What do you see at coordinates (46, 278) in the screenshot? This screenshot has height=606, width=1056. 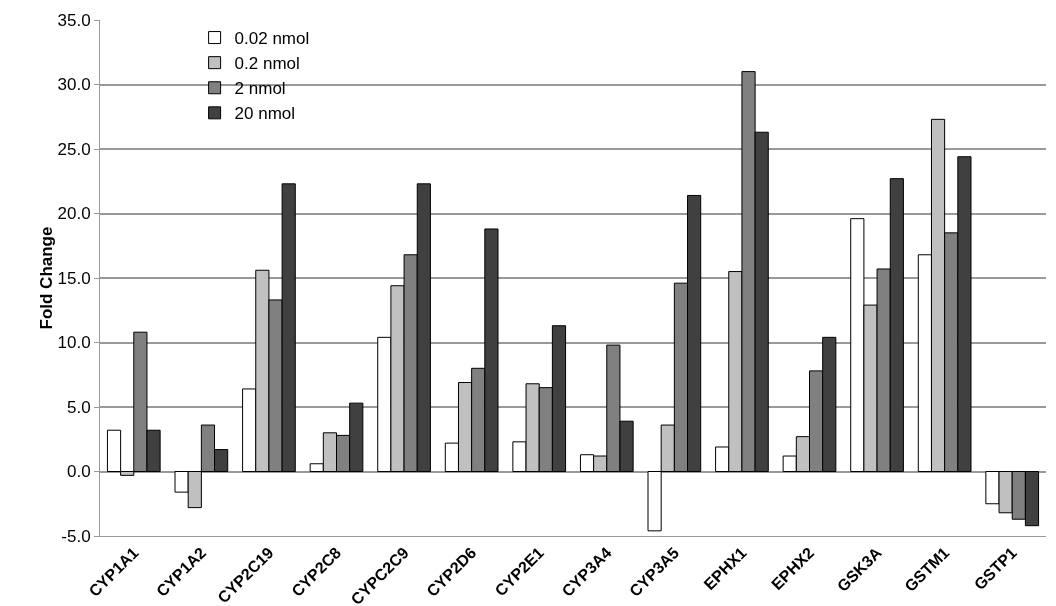 I see `y-axis-title: Fold Change` at bounding box center [46, 278].